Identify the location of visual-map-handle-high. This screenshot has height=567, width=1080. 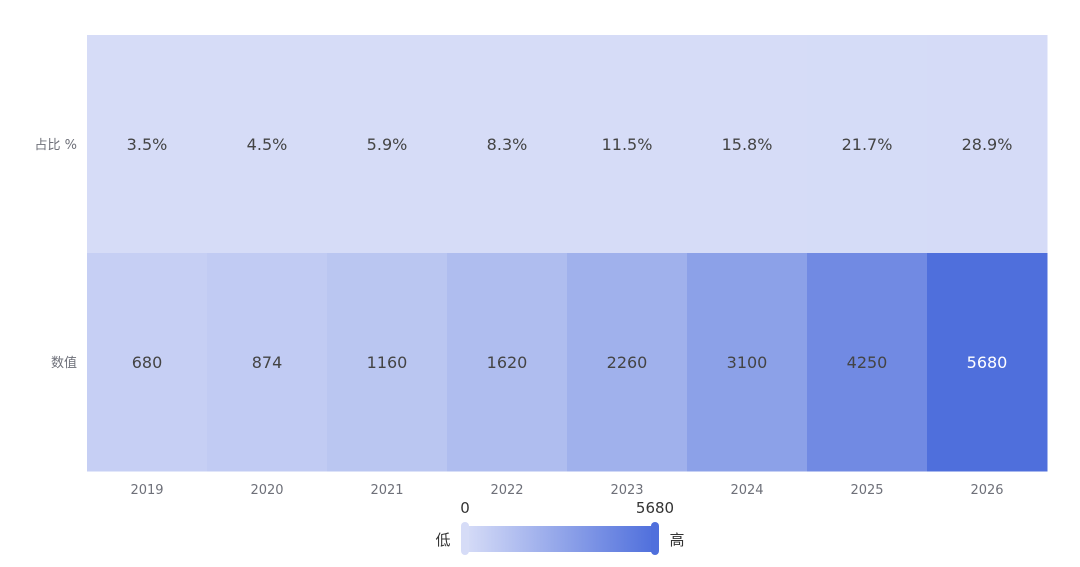
(655, 538).